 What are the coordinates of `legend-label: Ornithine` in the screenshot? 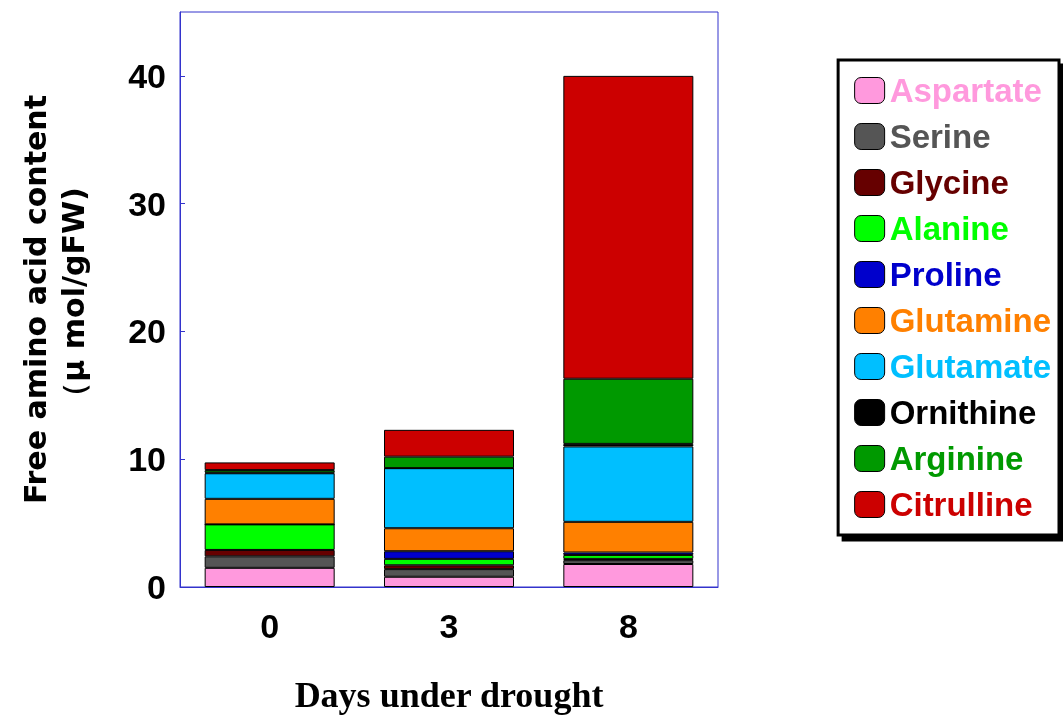 It's located at (963, 412).